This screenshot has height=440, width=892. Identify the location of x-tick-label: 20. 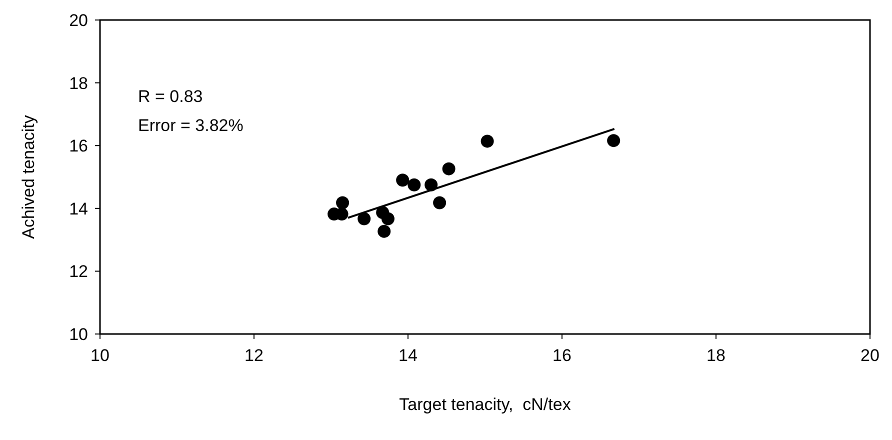
(870, 355).